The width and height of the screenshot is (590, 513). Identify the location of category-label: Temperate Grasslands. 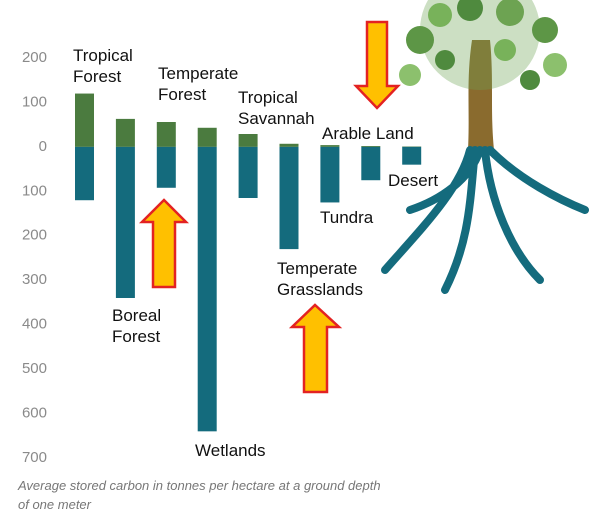
(320, 279).